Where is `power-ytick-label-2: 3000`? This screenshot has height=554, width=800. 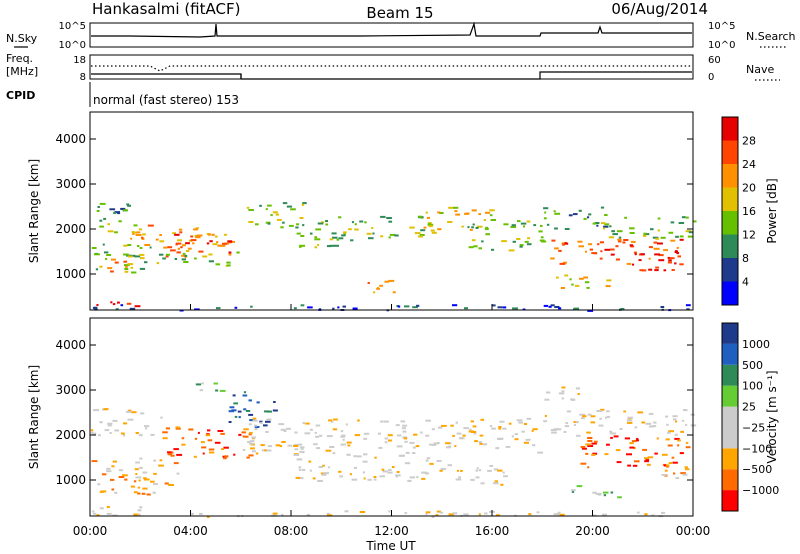 power-ytick-label-2: 3000 is located at coordinates (70, 184).